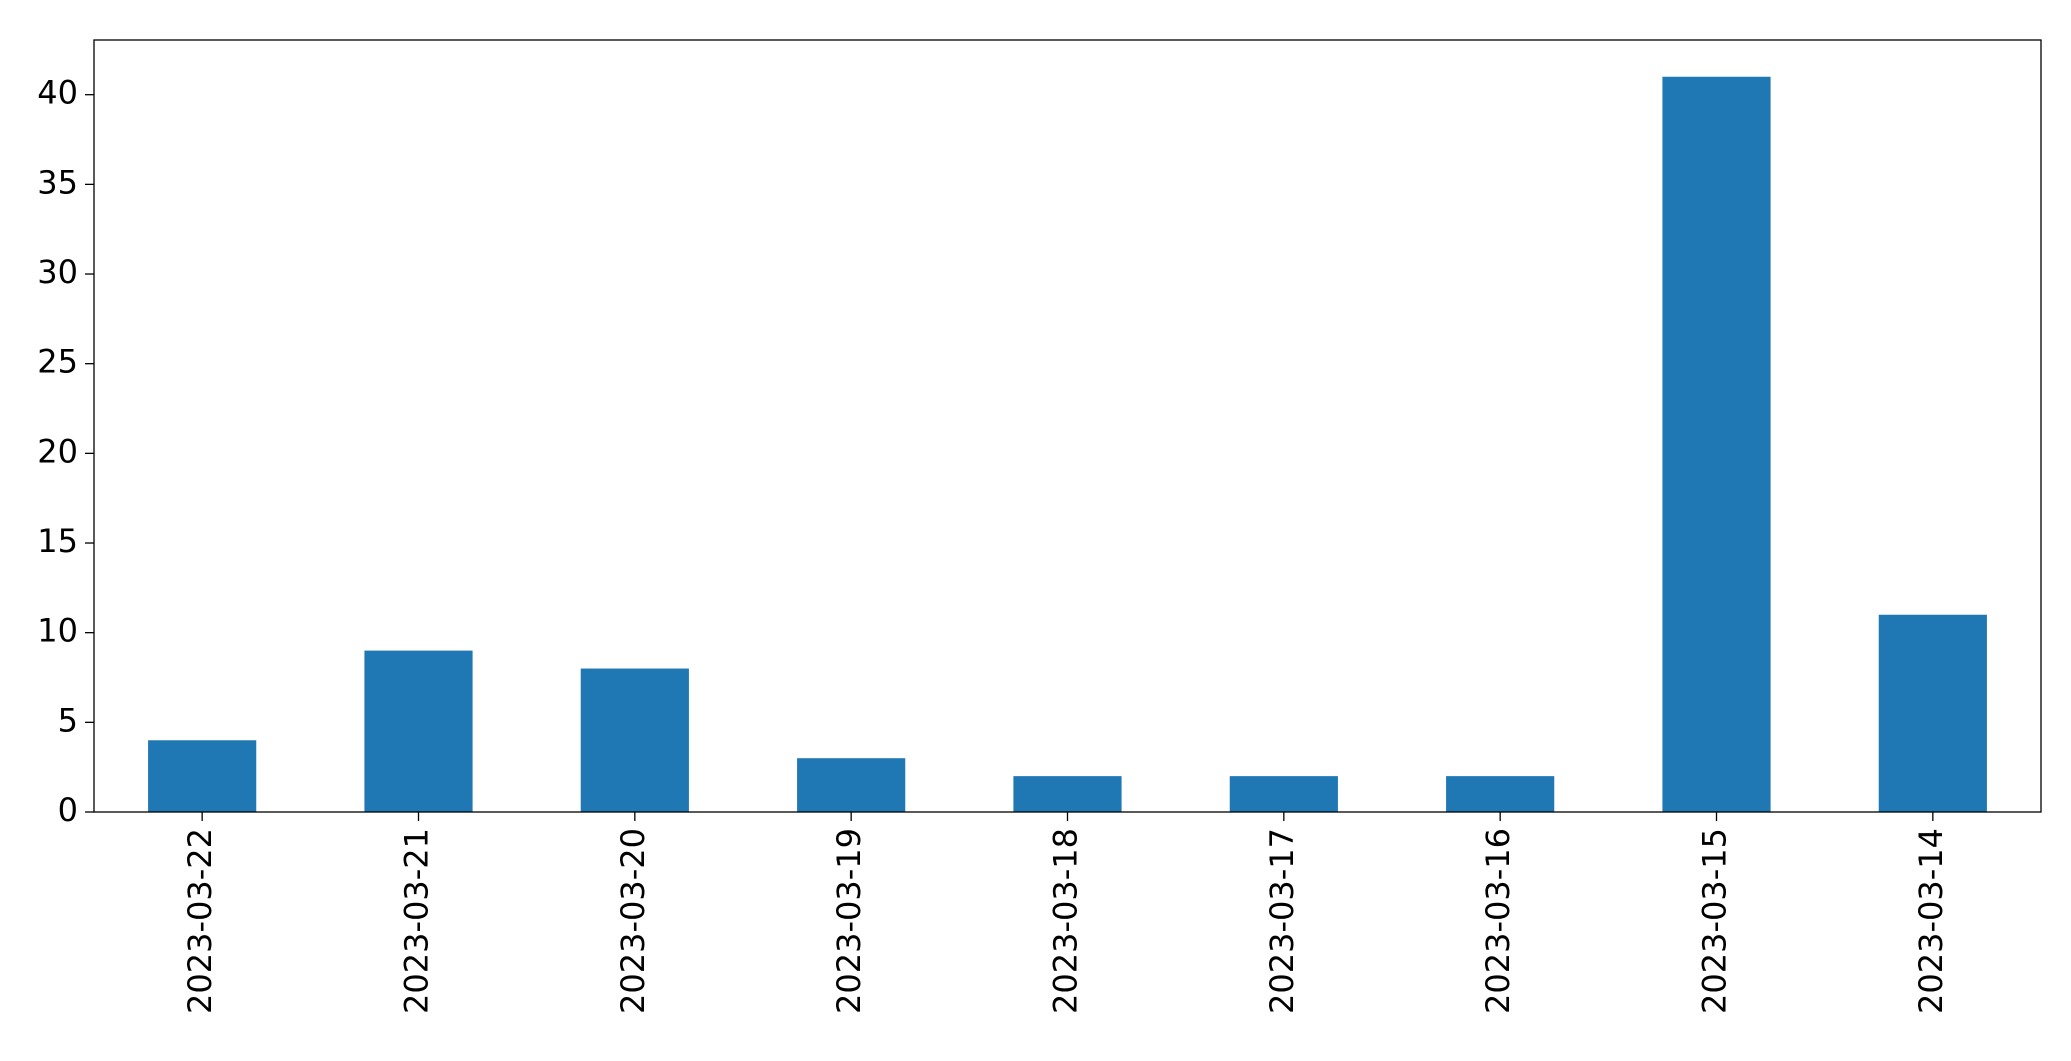 The image size is (2071, 1061). Describe the element at coordinates (57, 93) in the screenshot. I see `y-tick-label: 40` at that location.